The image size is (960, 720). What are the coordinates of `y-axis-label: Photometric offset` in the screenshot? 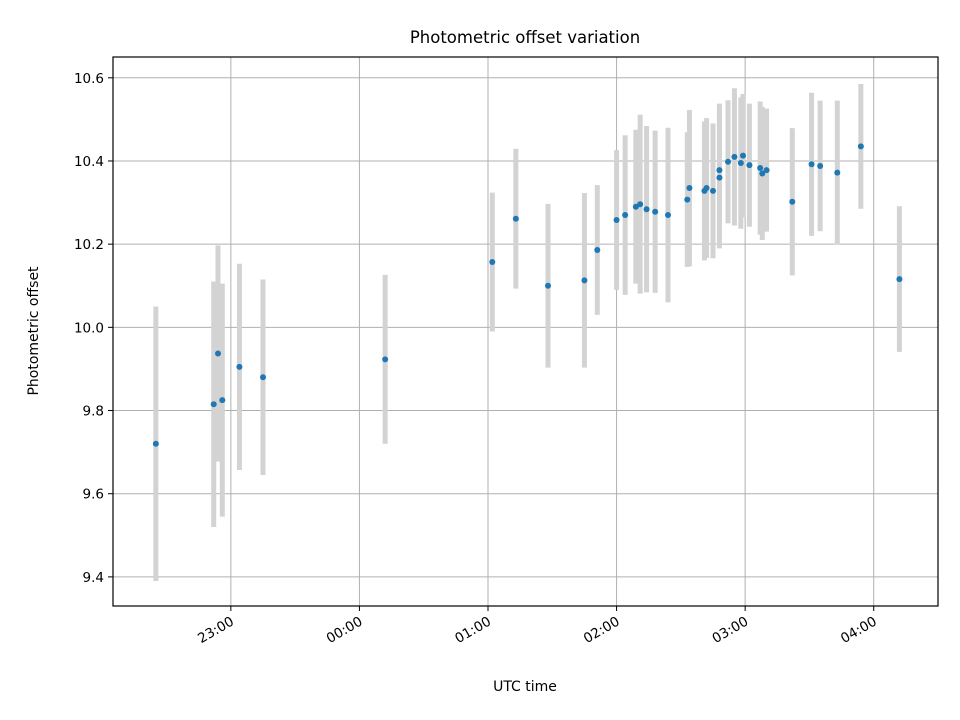 It's located at (34, 331).